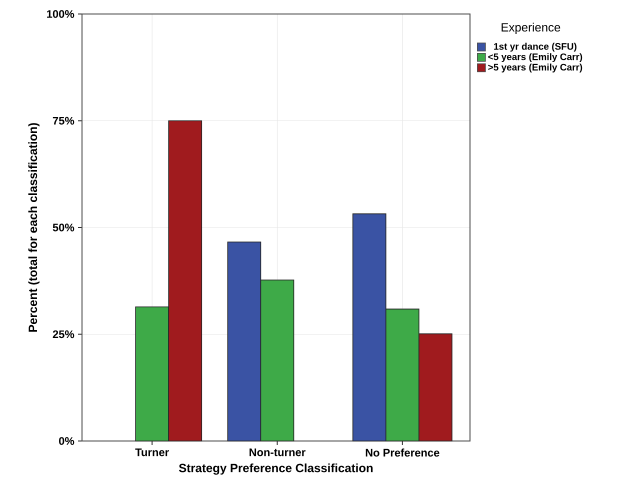 This screenshot has width=624, height=495. Describe the element at coordinates (535, 57) in the screenshot. I see `legend-label: <5 years (Emily Carr)` at that location.